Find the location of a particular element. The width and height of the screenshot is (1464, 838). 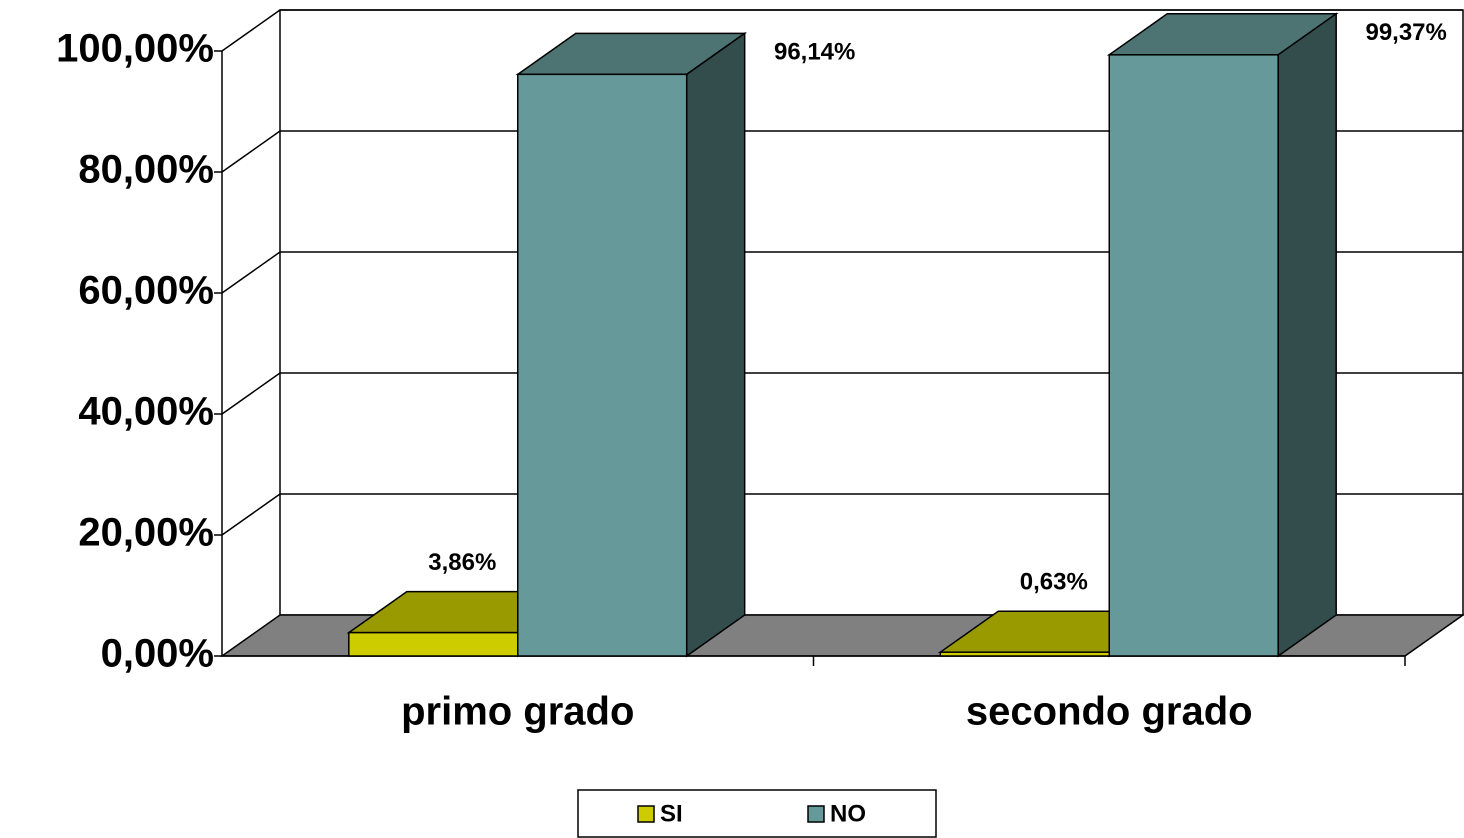

value-label: 3,86% is located at coordinates (462, 562).